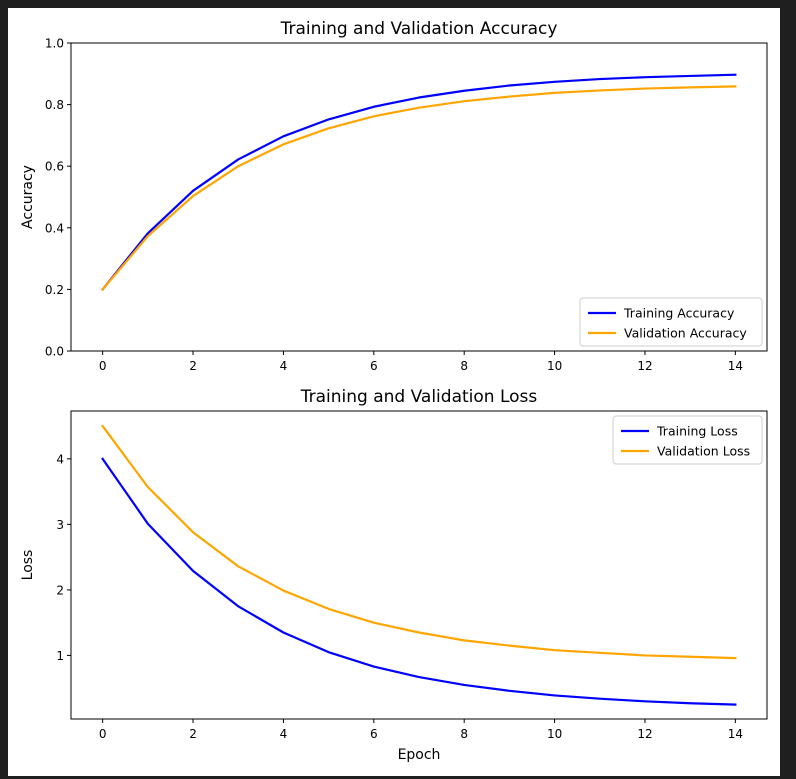 This screenshot has width=796, height=779. I want to click on y-tick-label: 1.0, so click(54, 44).